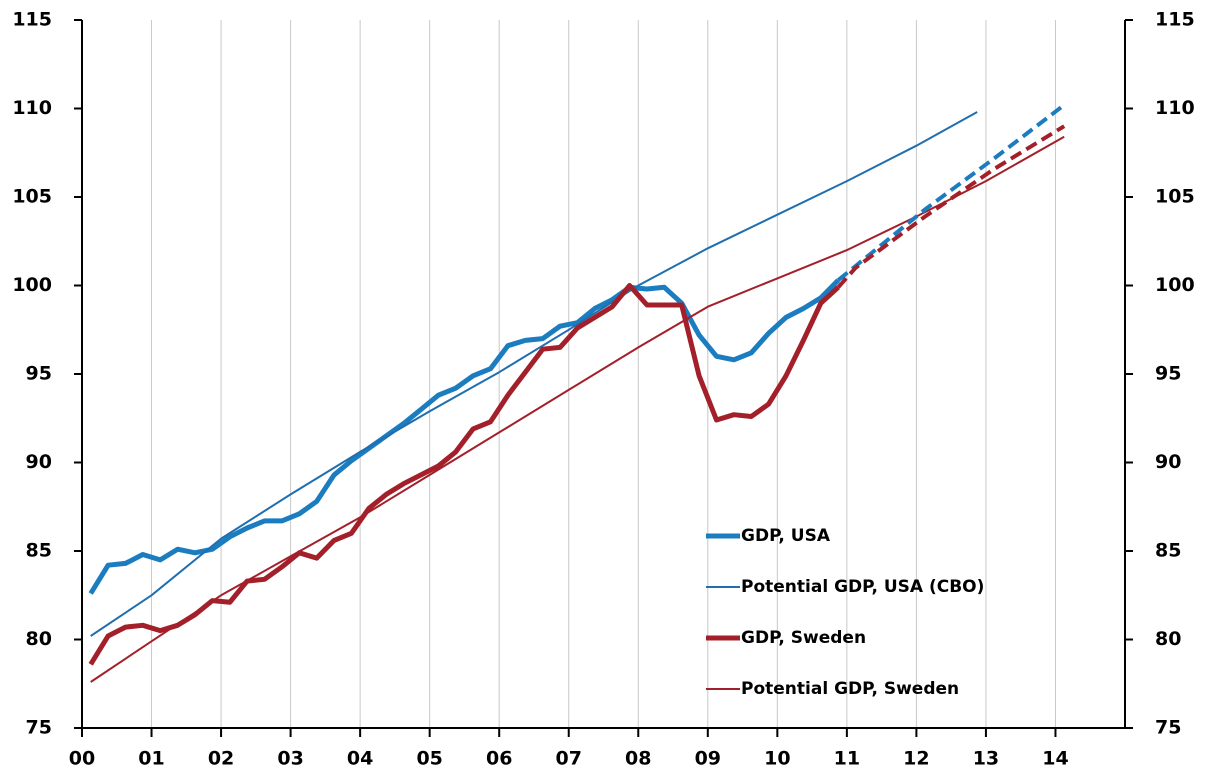 The width and height of the screenshot is (1208, 776). Describe the element at coordinates (986, 759) in the screenshot. I see `x-tick-label: 13` at that location.